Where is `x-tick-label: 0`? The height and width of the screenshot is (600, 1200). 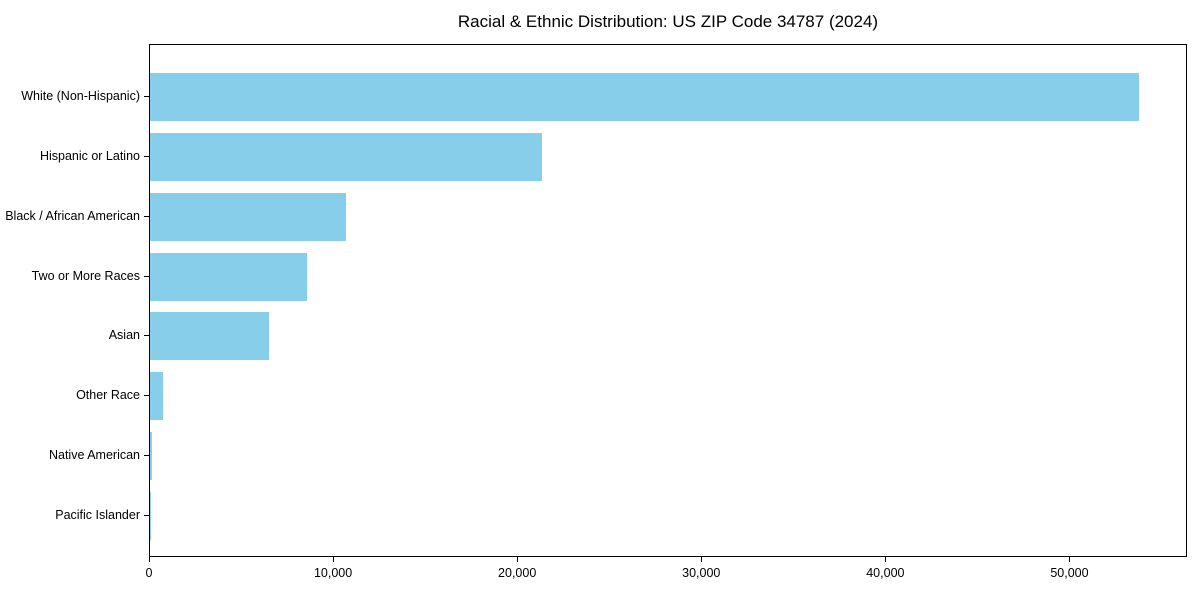 x-tick-label: 0 is located at coordinates (149, 573).